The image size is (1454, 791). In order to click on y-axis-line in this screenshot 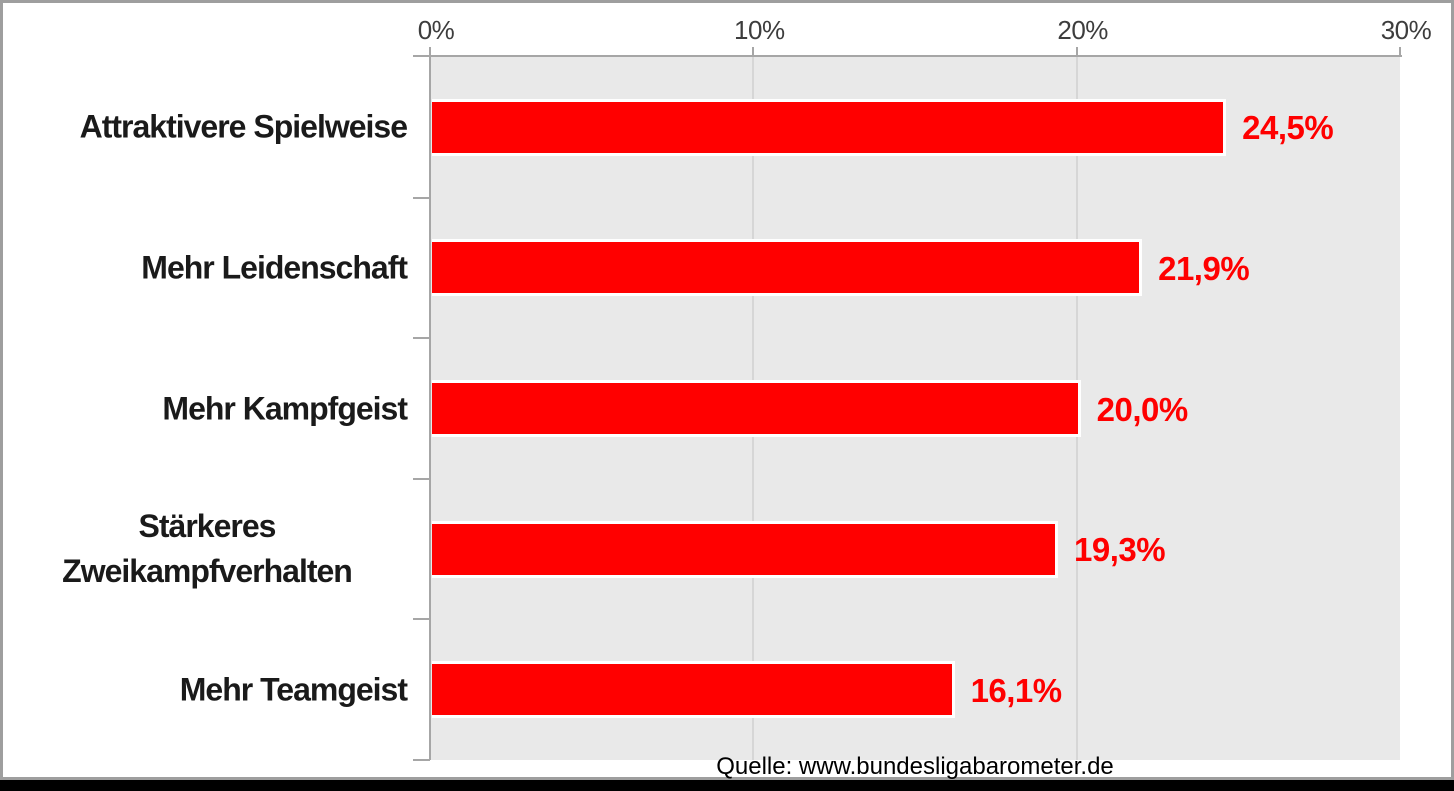, I will do `click(430, 403)`.